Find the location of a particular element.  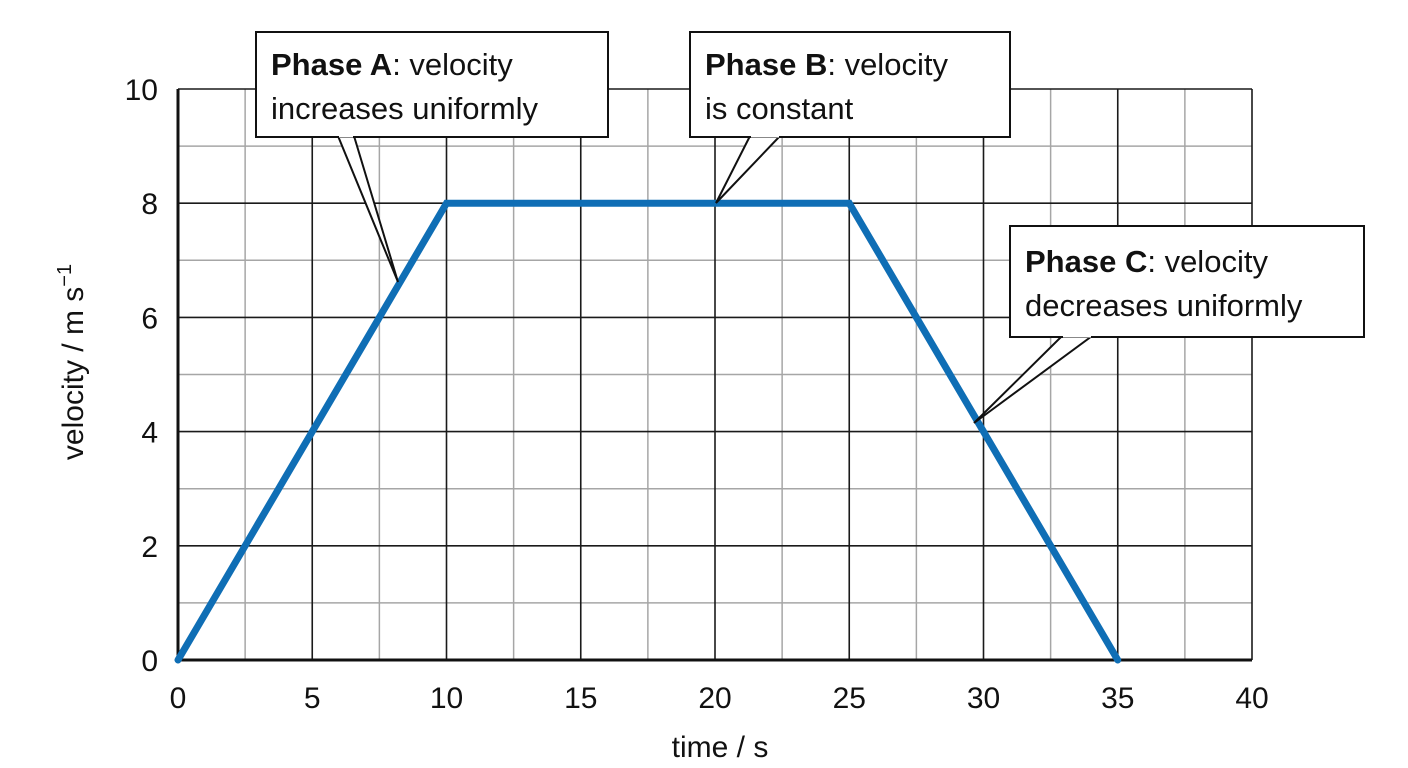

y-tick-labels: 0 2 4 6 8 10 is located at coordinates (141, 376).